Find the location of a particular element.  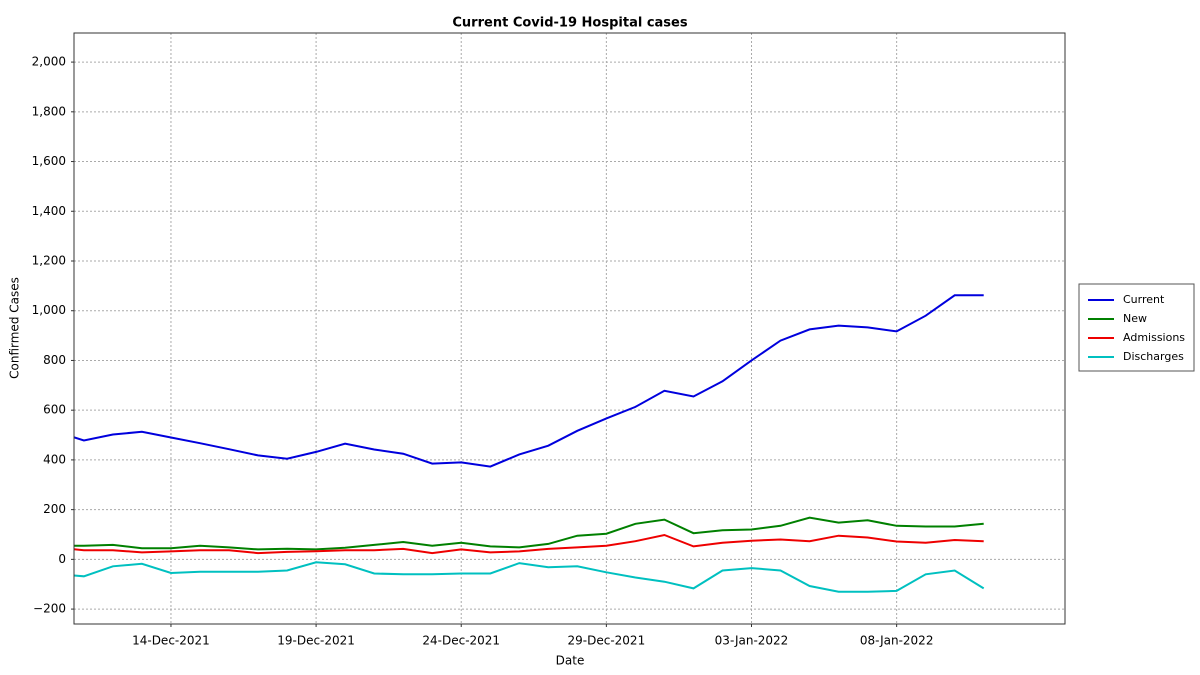

y-tick-label: 1,000 is located at coordinates (49, 310).